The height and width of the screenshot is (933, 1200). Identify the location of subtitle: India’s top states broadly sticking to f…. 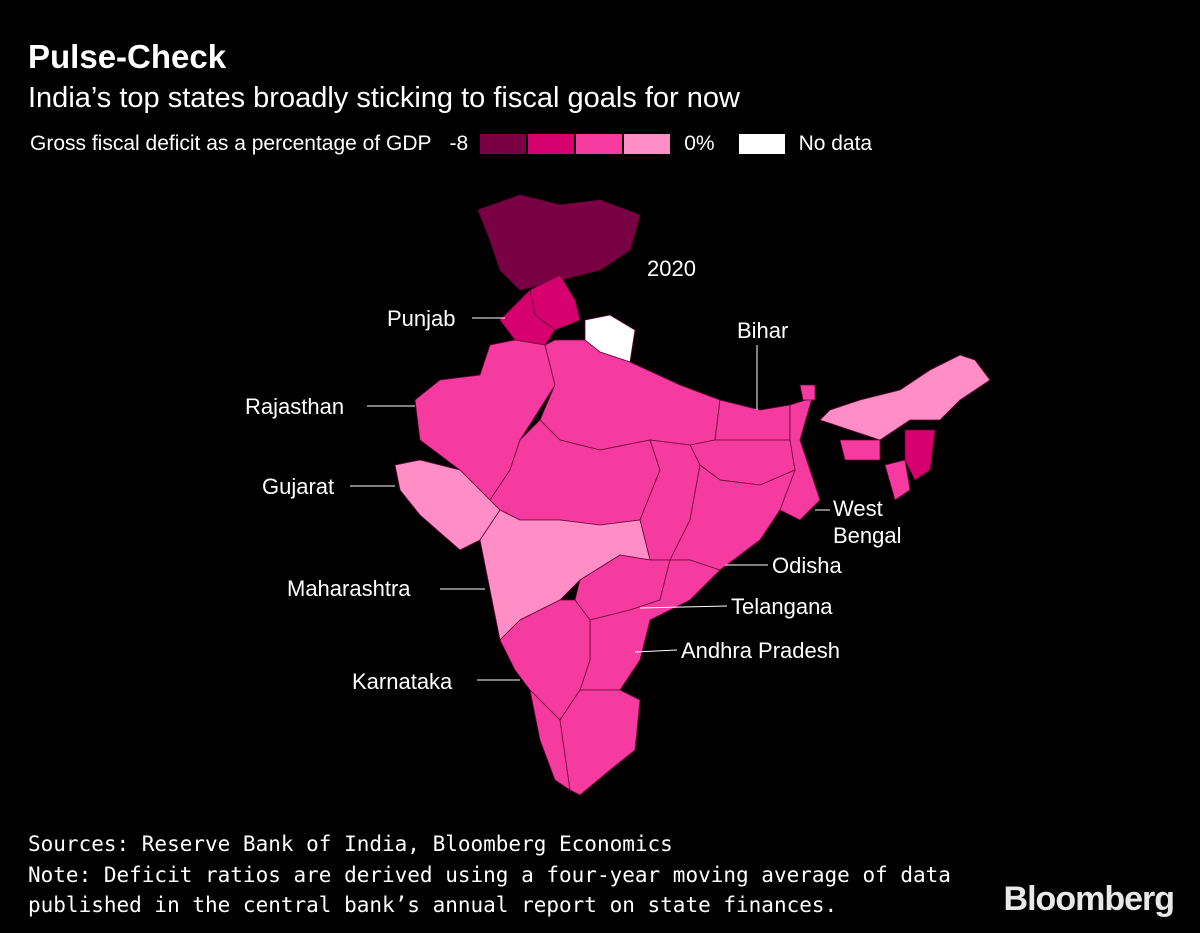
(384, 98).